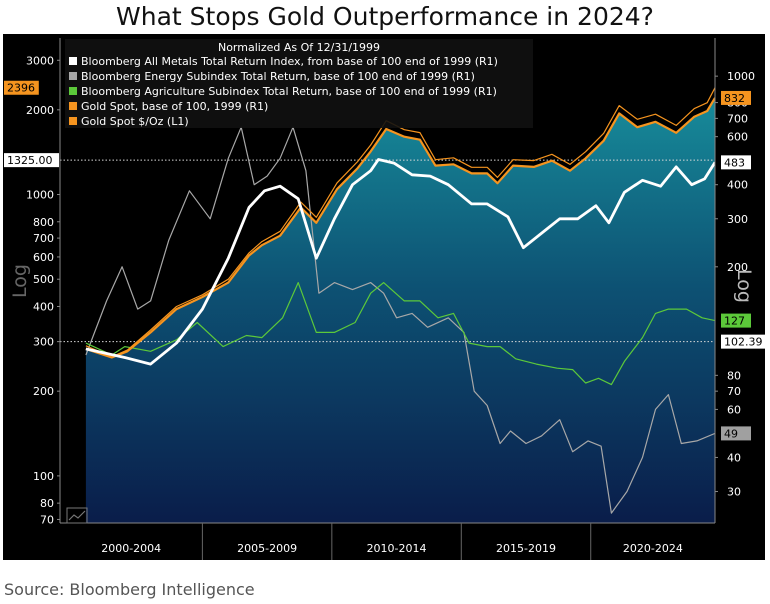  I want to click on left-axis-ticks: 70 80 100 200 300 400 500 600 700 800 1000 2000 3000, so click(43, 290).